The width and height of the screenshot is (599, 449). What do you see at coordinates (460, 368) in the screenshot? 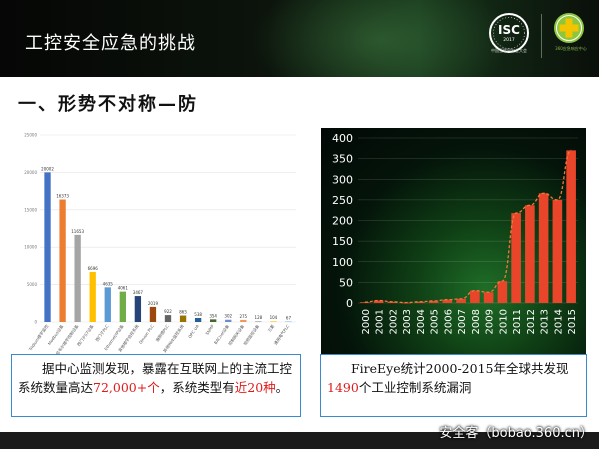
I see `vuln-text-before: FireEye统计2000-2015年全球共发现` at bounding box center [460, 368].